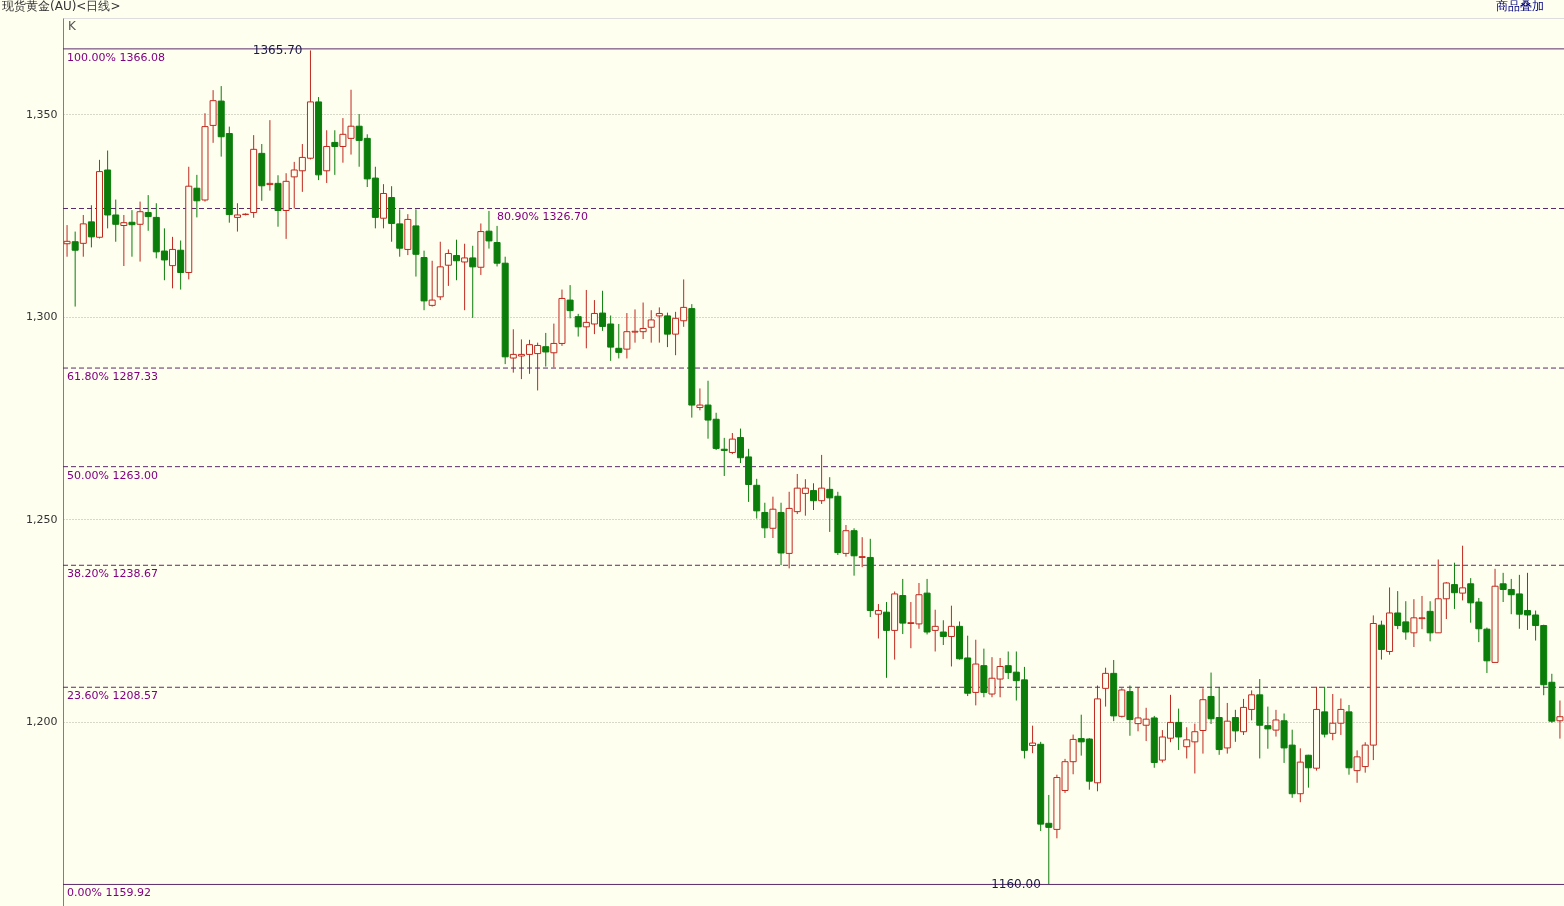  What do you see at coordinates (42, 722) in the screenshot?
I see `y-tick-label: 1,200` at bounding box center [42, 722].